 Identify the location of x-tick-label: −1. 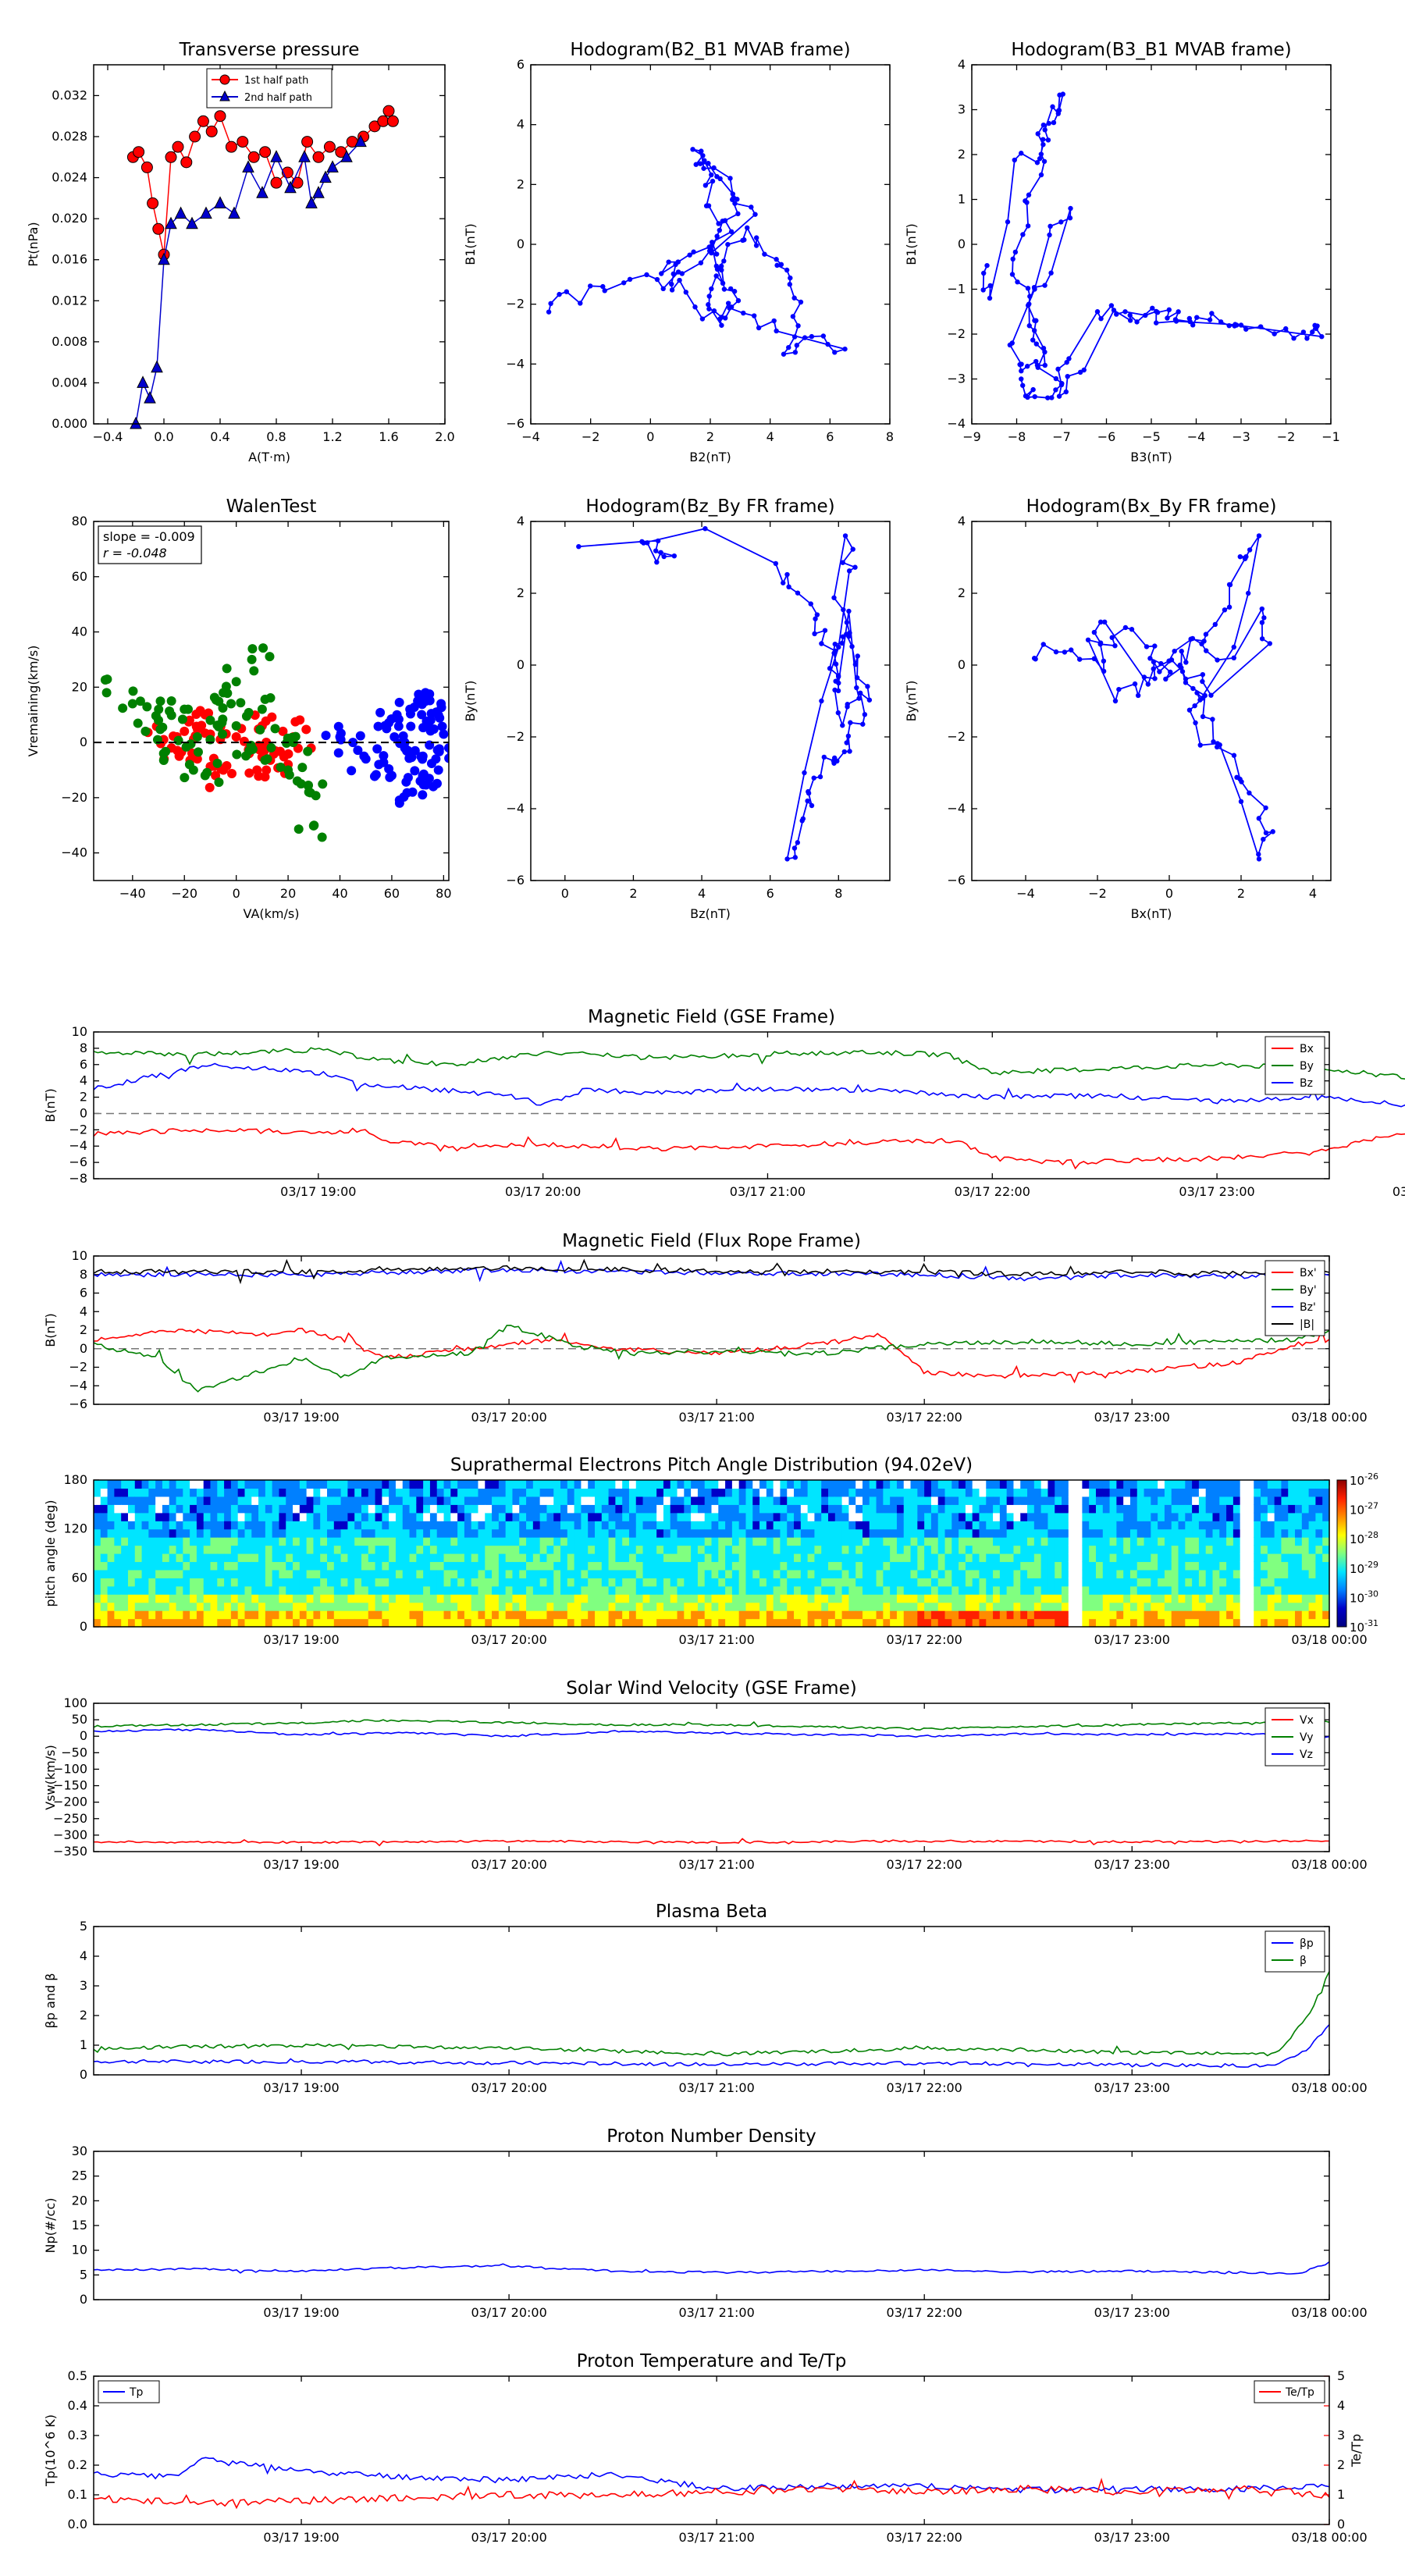
(1330, 436).